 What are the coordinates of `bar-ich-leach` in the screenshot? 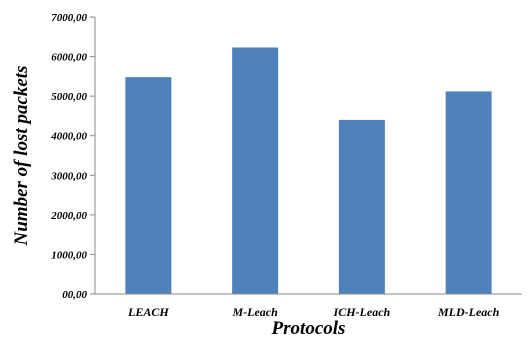 It's located at (361, 206).